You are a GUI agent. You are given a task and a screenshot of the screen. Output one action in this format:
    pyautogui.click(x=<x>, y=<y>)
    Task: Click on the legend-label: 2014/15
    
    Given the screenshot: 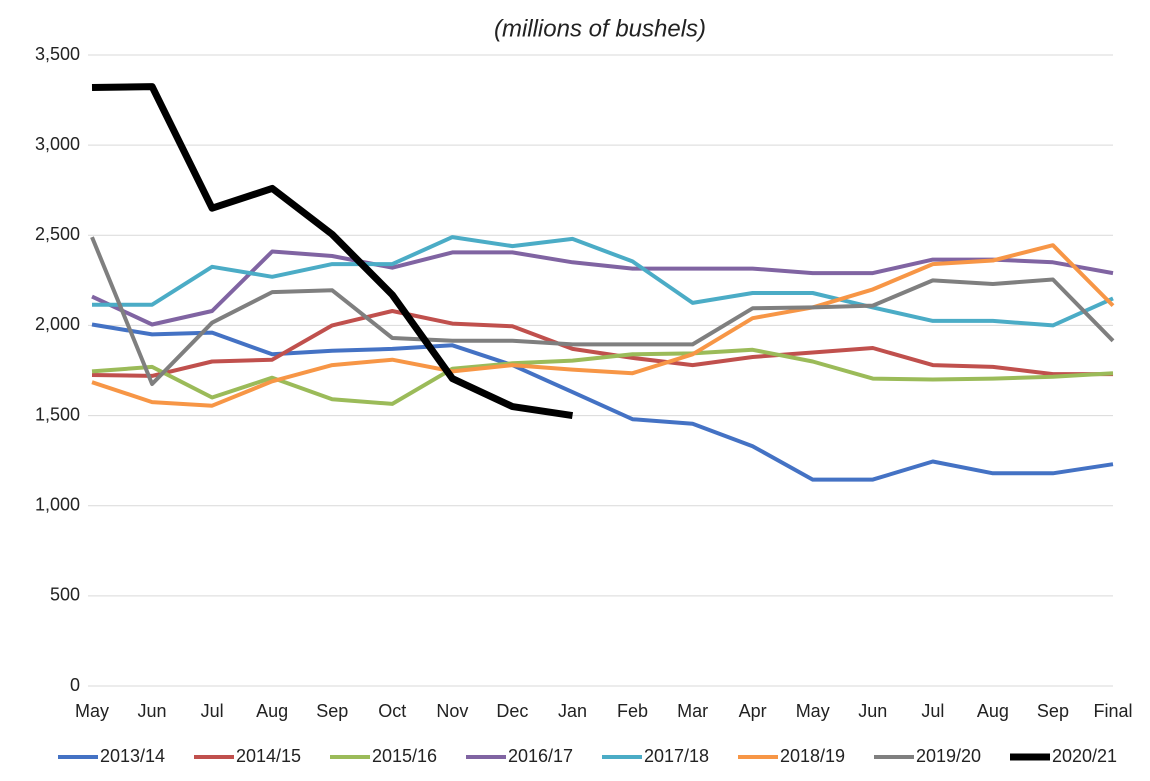 What is the action you would take?
    pyautogui.click(x=268, y=756)
    